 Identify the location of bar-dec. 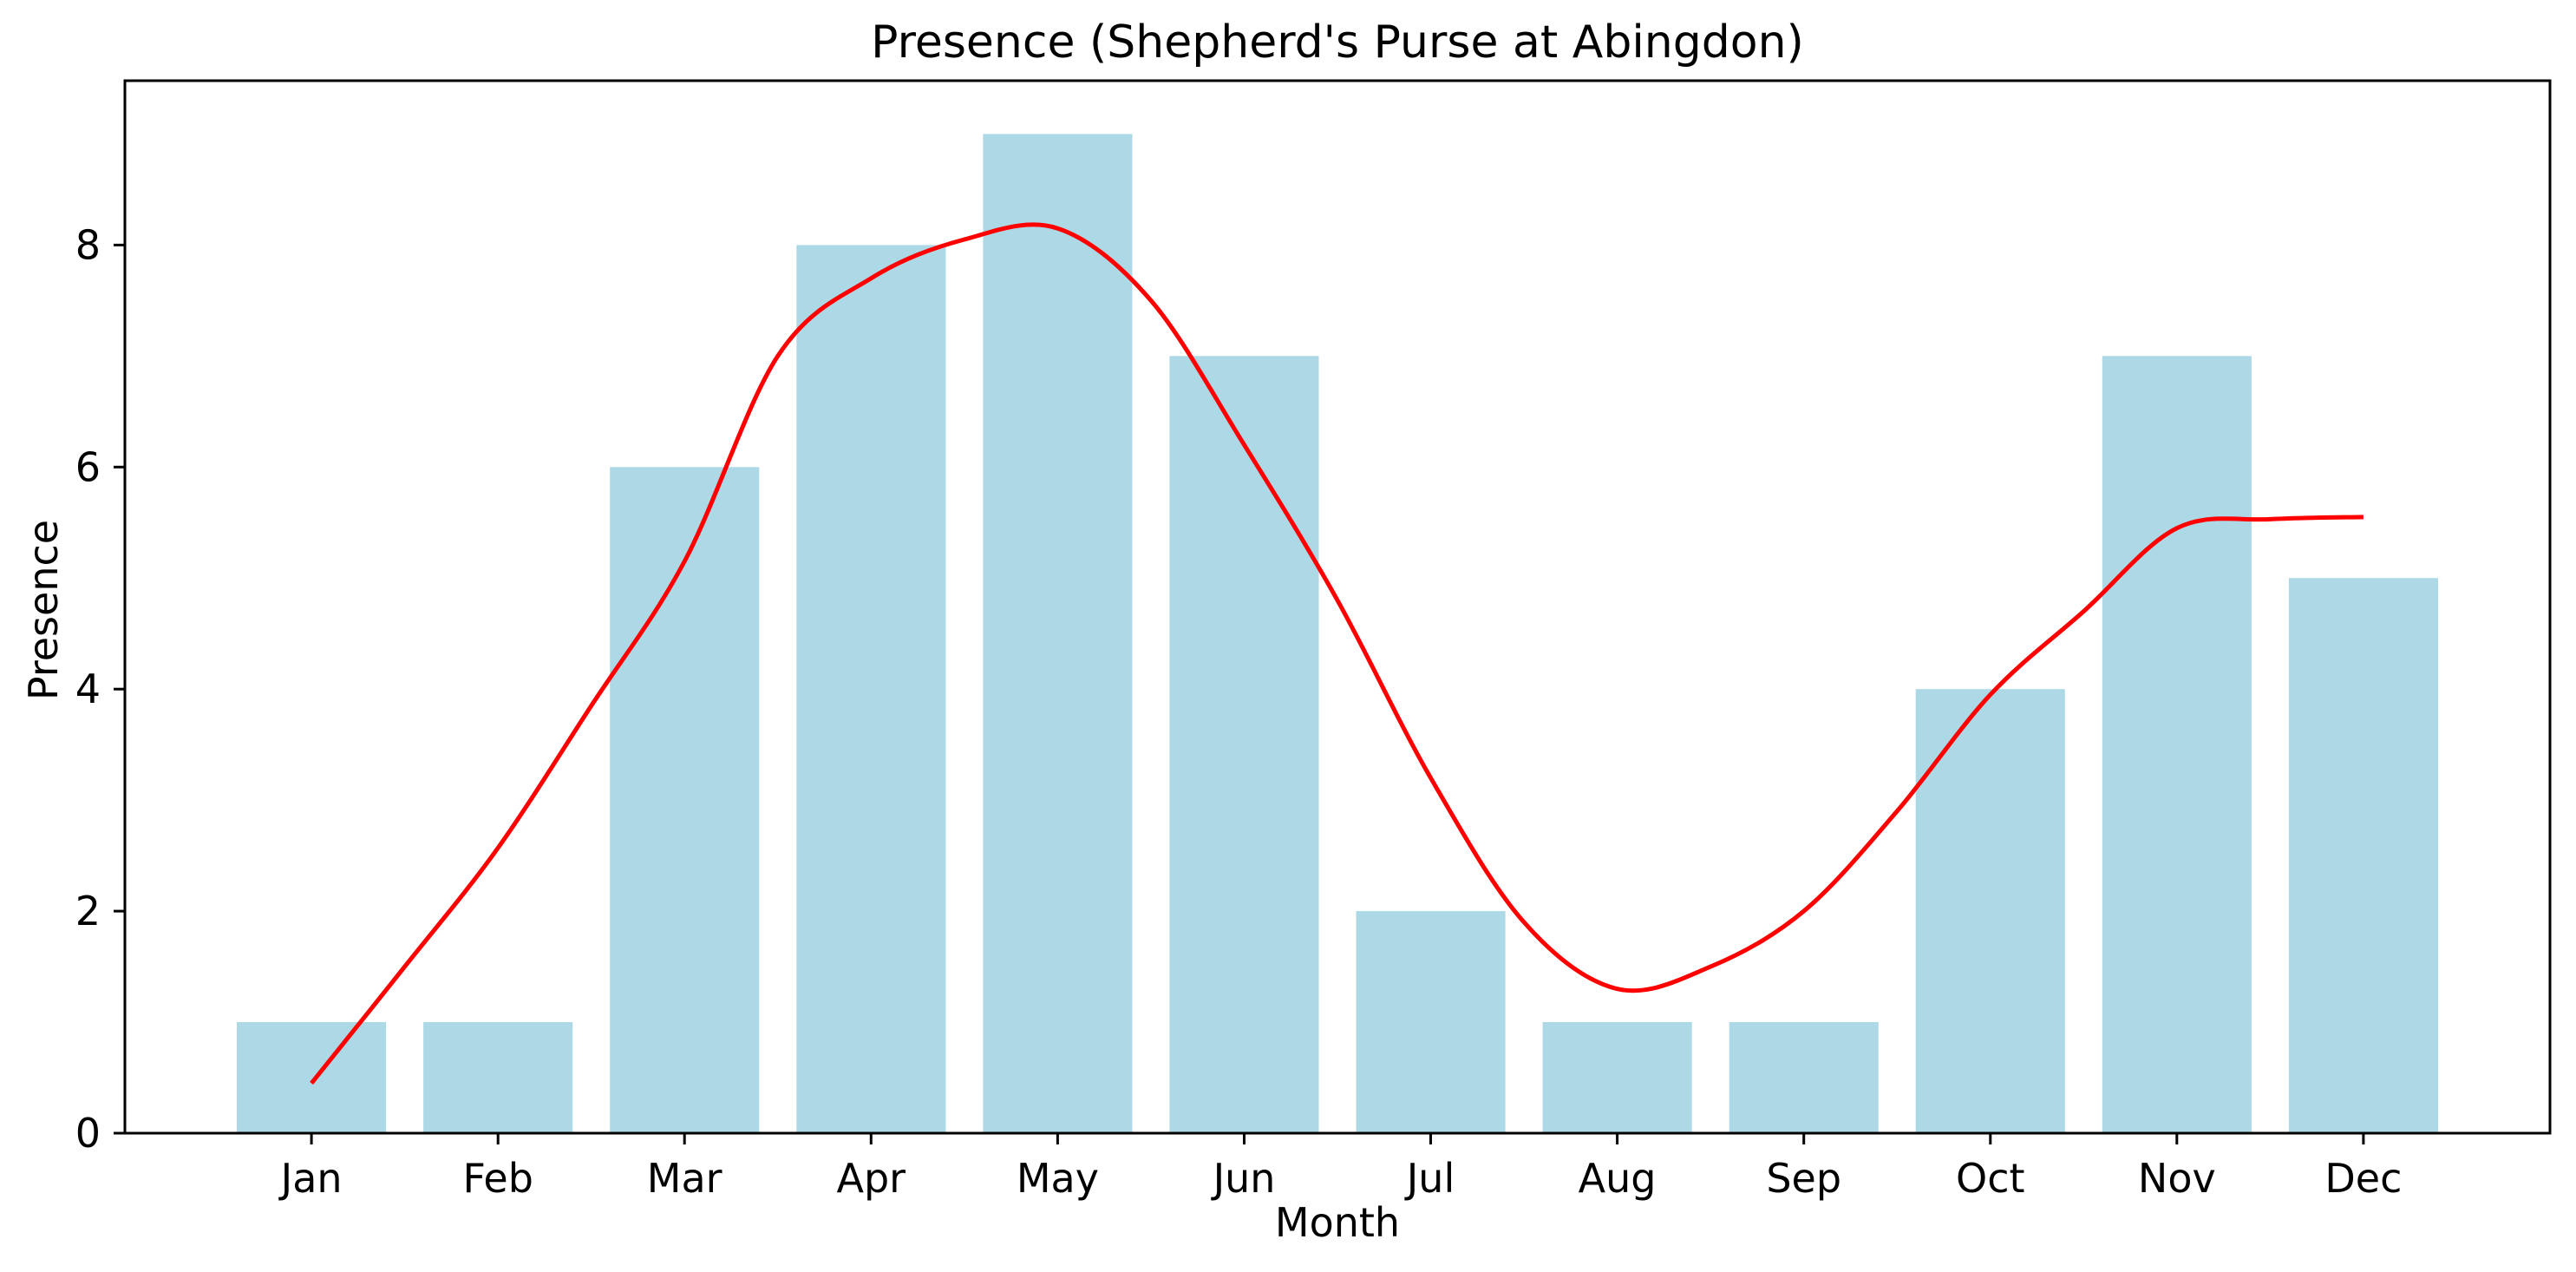
(2363, 855).